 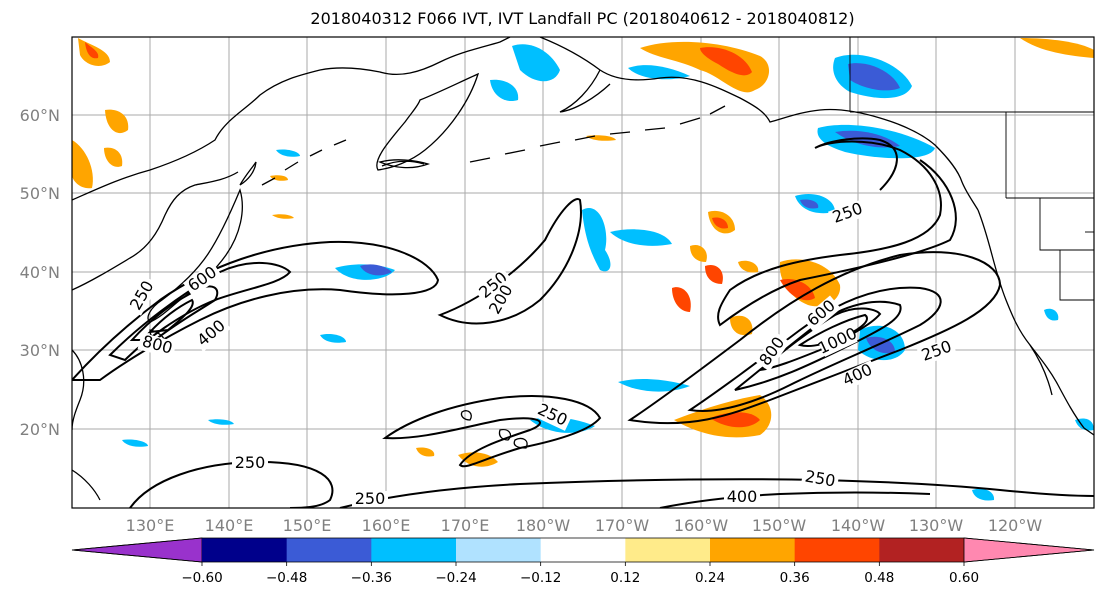 What do you see at coordinates (455, 578) in the screenshot?
I see `colorbar-tick-label: −0.24` at bounding box center [455, 578].